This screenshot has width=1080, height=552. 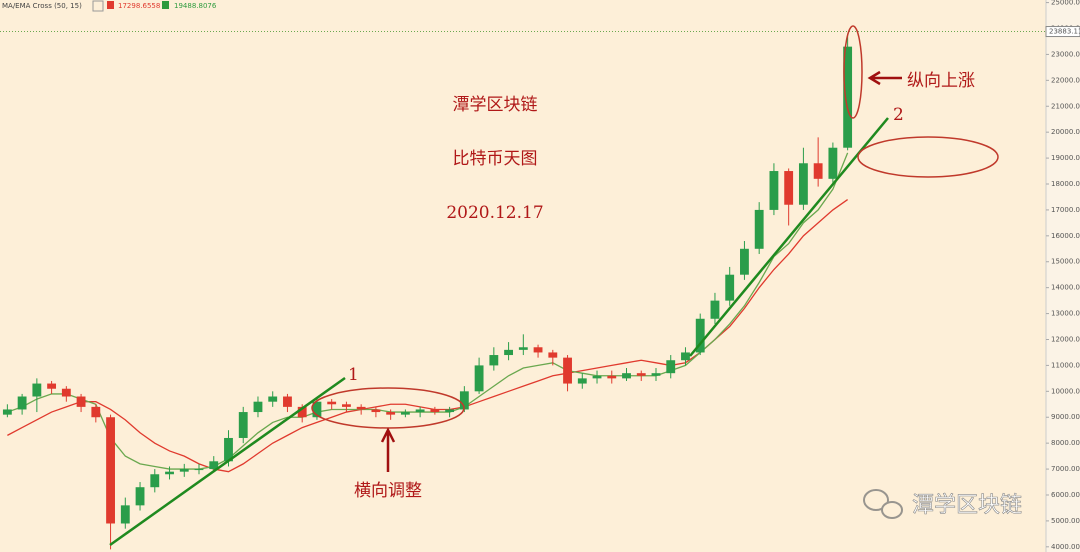 What do you see at coordinates (1065, 288) in the screenshot?
I see `y-tick-label: 14000.00` at bounding box center [1065, 288].